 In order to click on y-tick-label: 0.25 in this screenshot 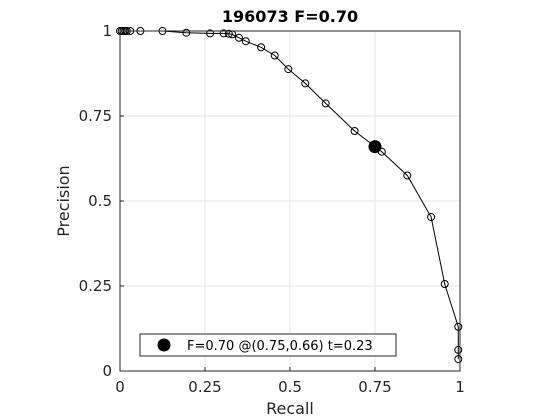, I will do `click(95, 286)`.